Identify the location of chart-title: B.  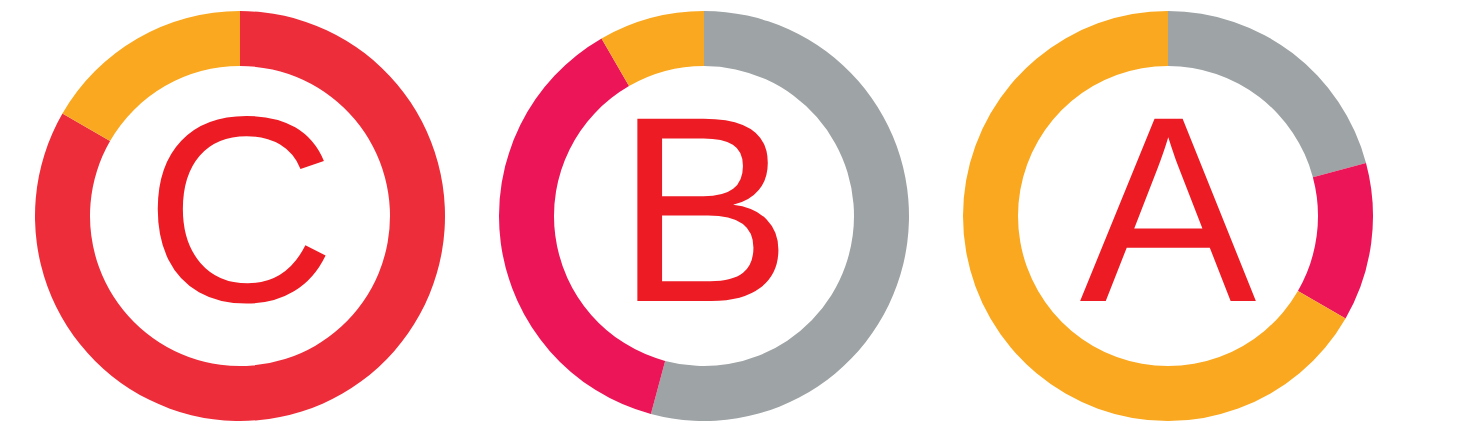
(704, 209).